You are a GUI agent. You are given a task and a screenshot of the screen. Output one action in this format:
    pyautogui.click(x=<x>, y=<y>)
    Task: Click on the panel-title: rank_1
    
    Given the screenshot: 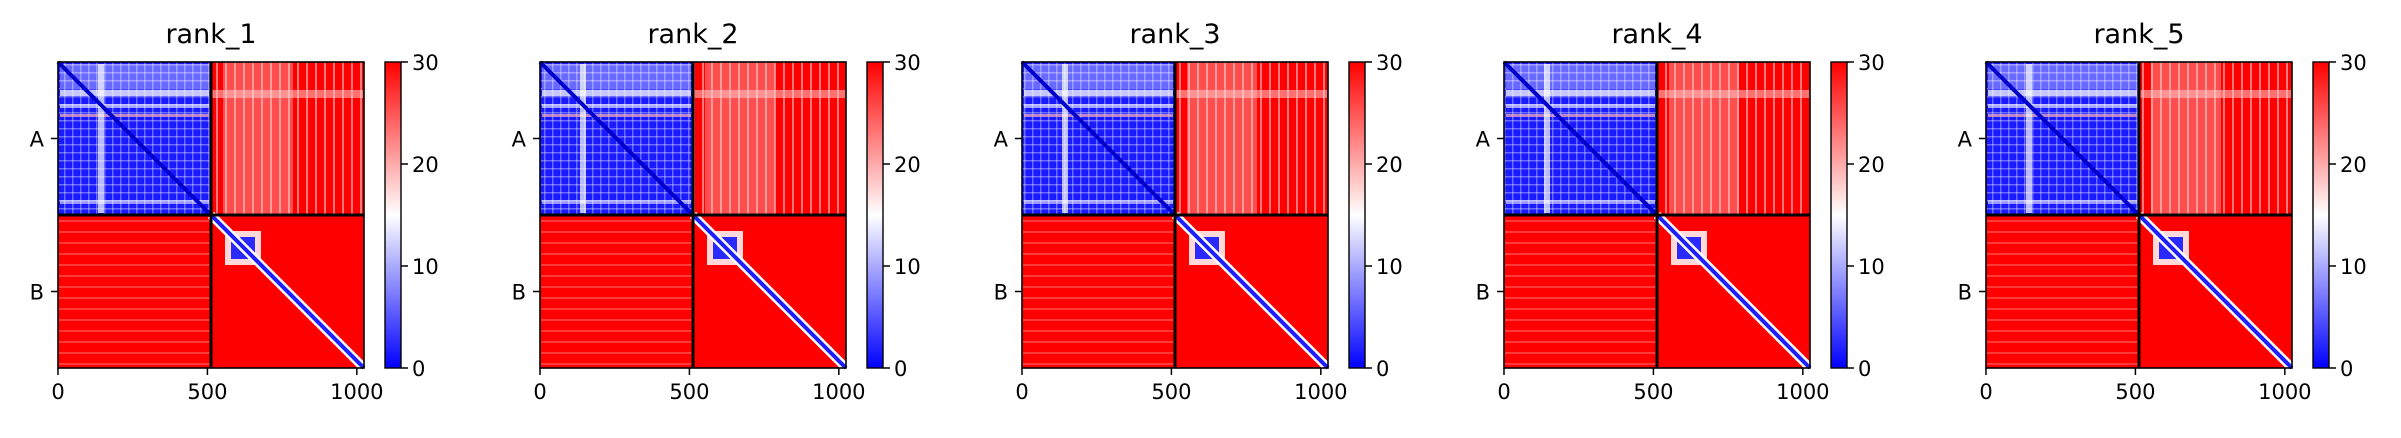 What is the action you would take?
    pyautogui.click(x=210, y=34)
    